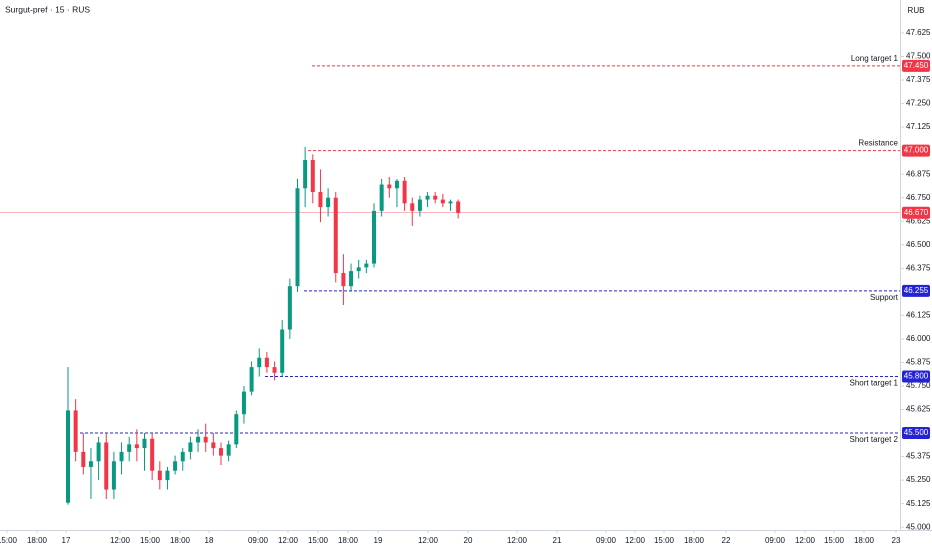 The image size is (932, 550). Describe the element at coordinates (47, 9) in the screenshot. I see `chart-title: Surgut-pref · 15 · RUS` at that location.